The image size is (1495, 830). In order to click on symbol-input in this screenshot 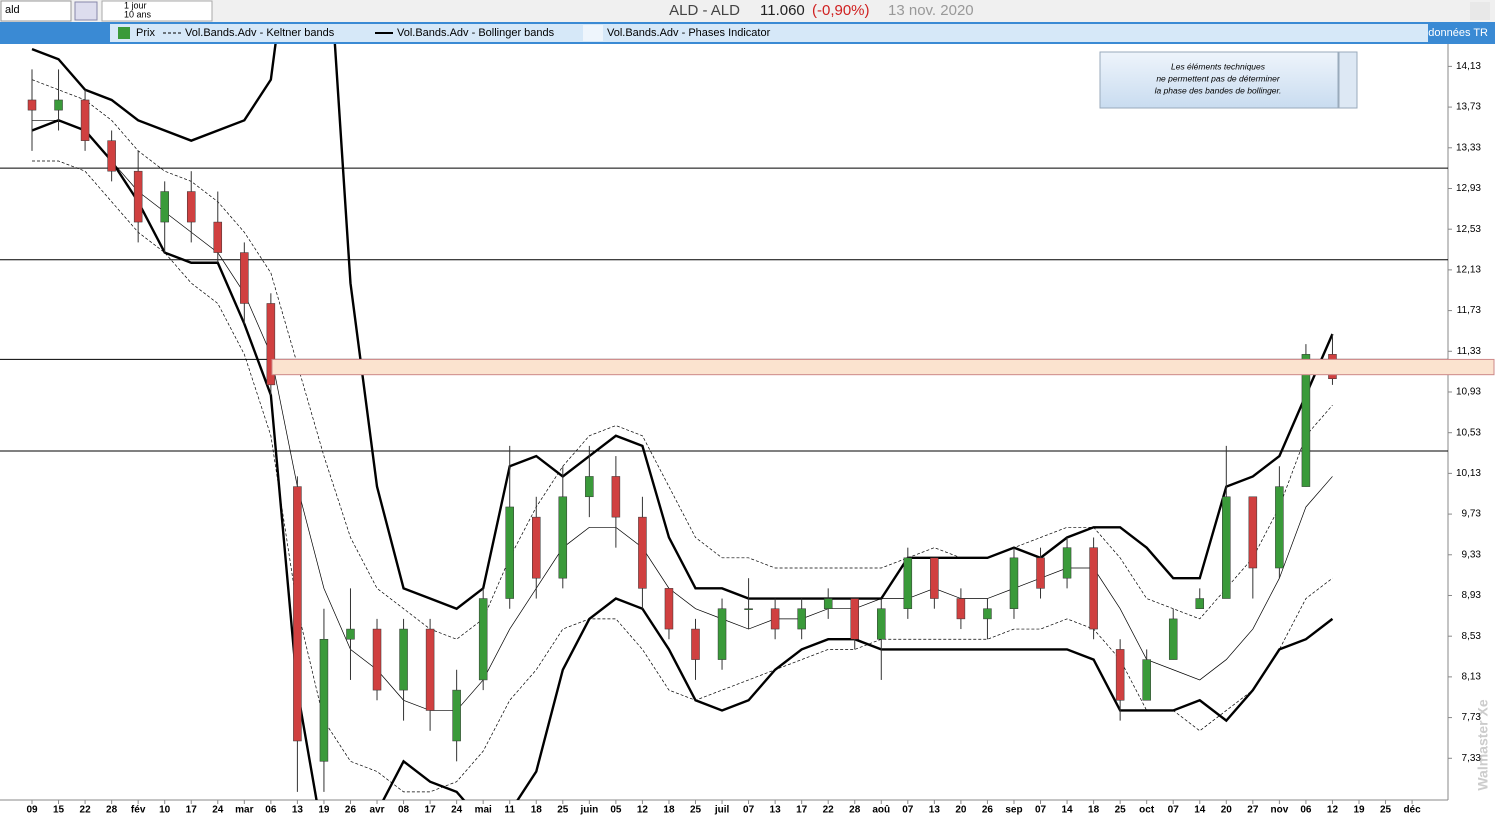, I will do `click(36, 11)`.